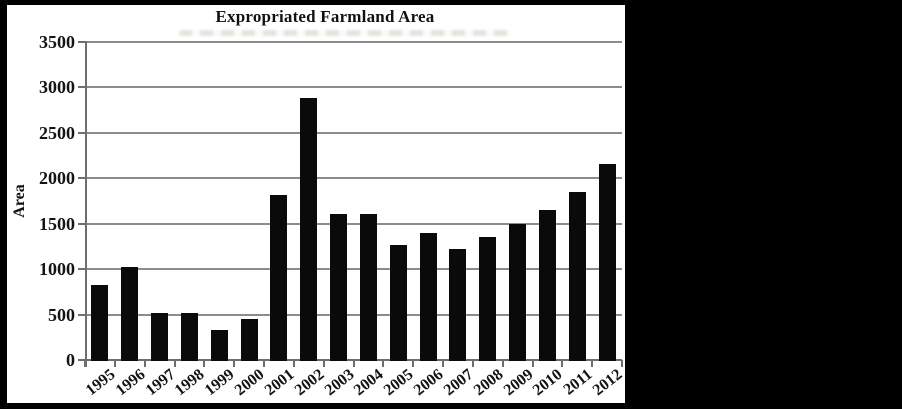 The image size is (902, 409). Describe the element at coordinates (57, 132) in the screenshot. I see `y-tick-label-2500: 2500` at that location.